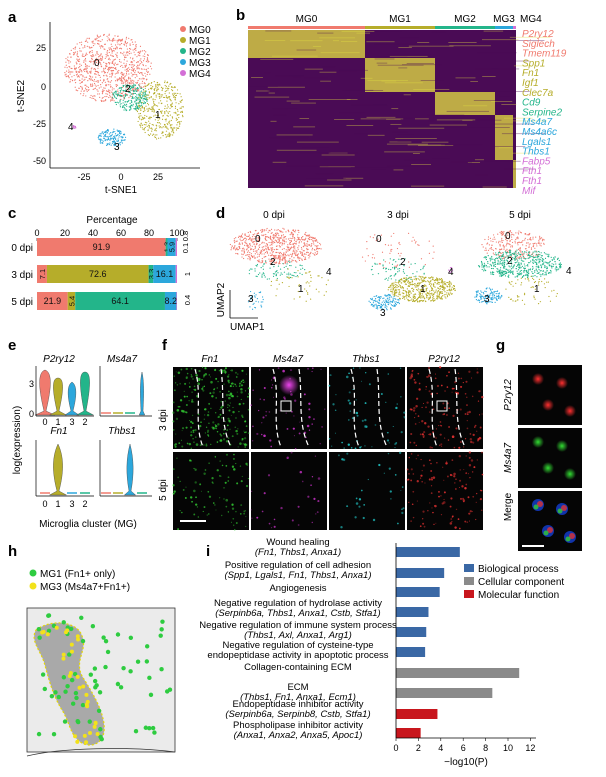 The image size is (606, 777). What do you see at coordinates (383, 313) in the screenshot?
I see `umap-label-3: 3` at bounding box center [383, 313].